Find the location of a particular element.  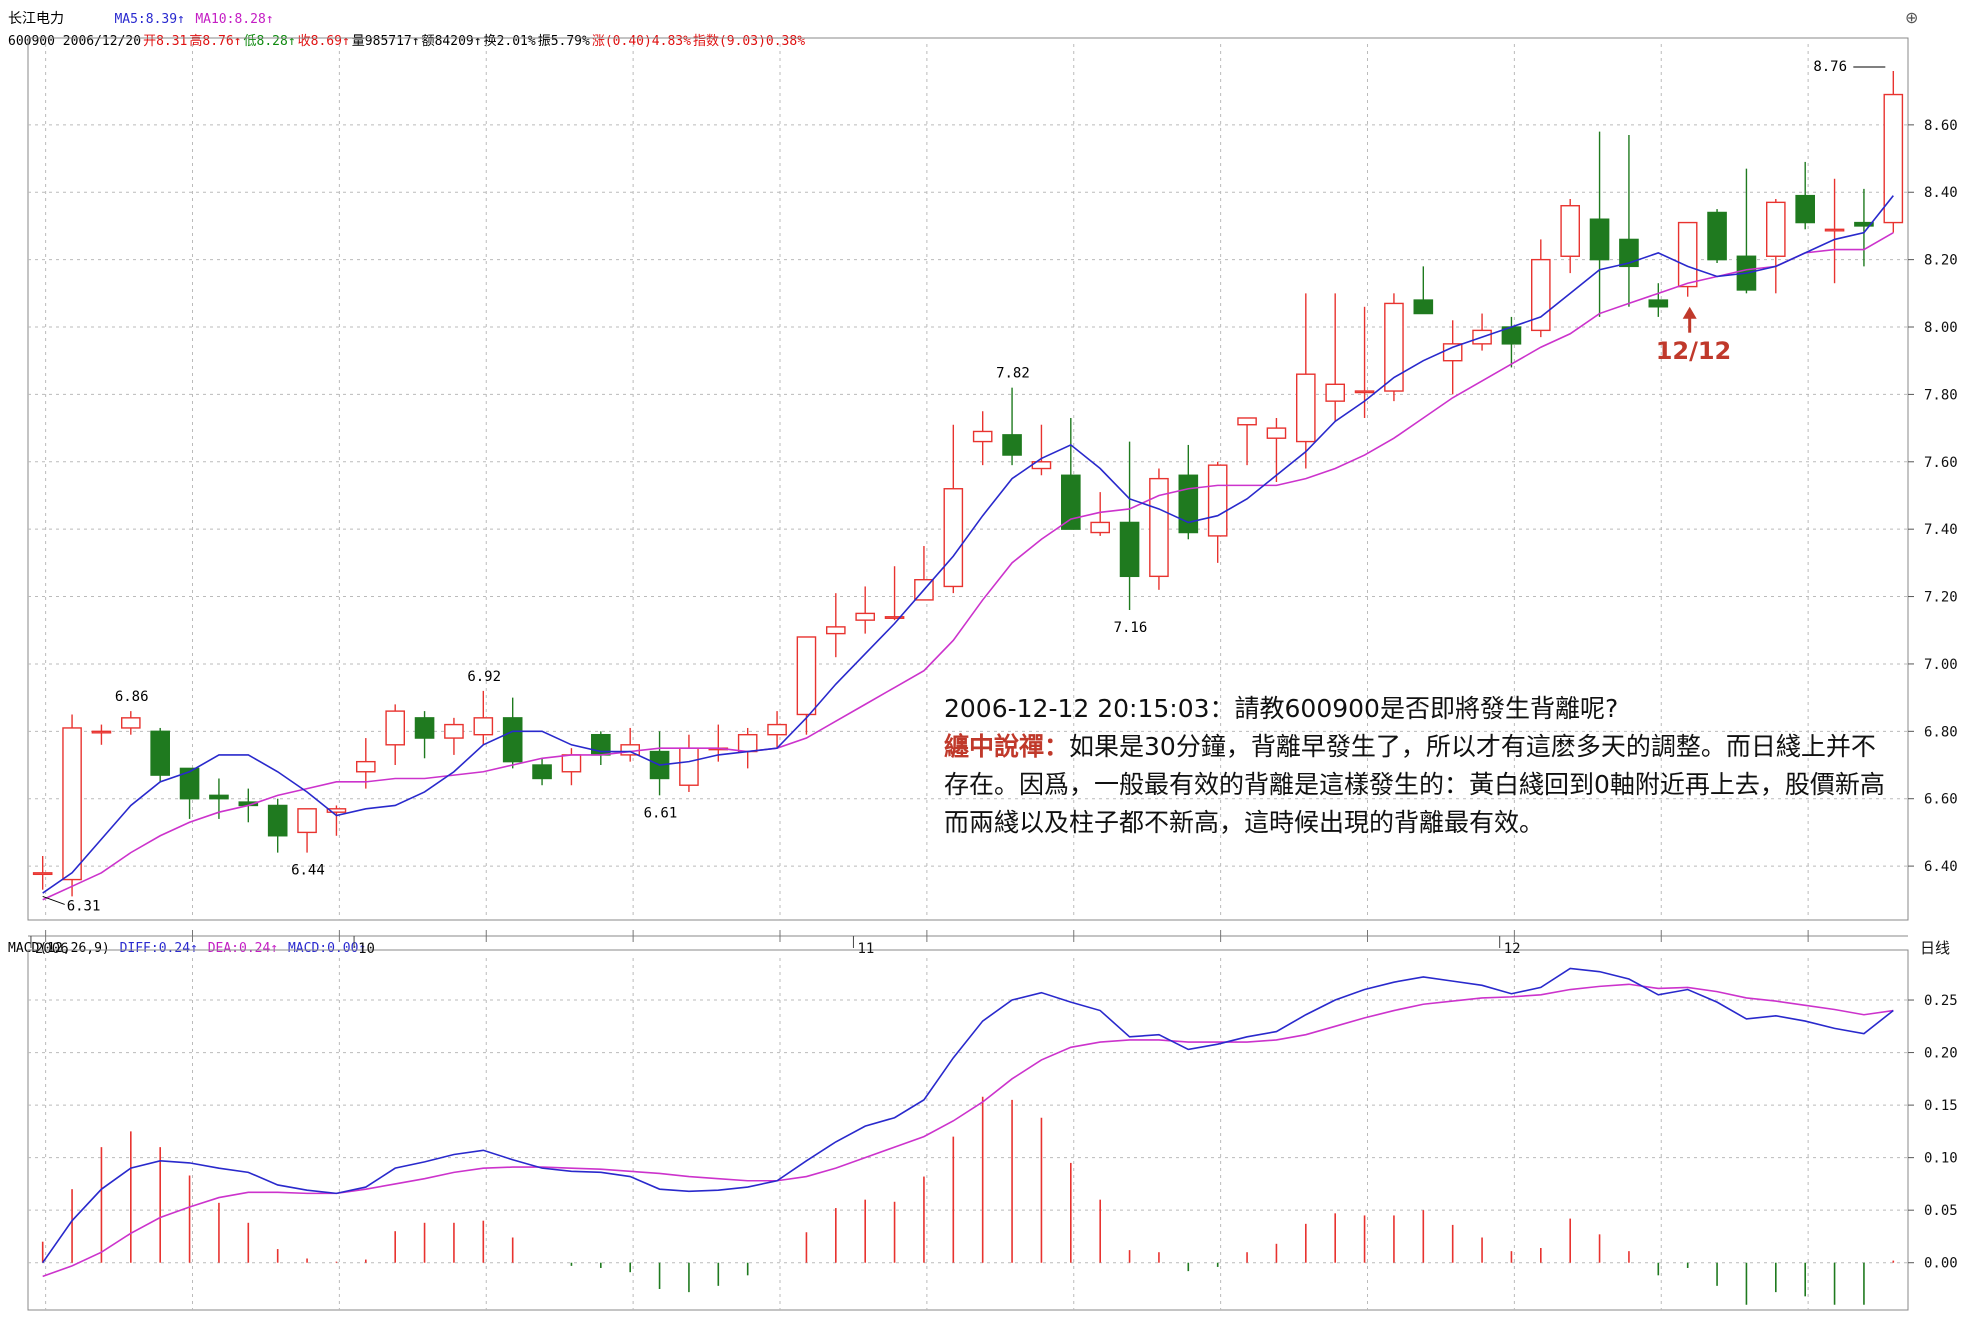

price-tick-label: 6.40 is located at coordinates (1941, 867).